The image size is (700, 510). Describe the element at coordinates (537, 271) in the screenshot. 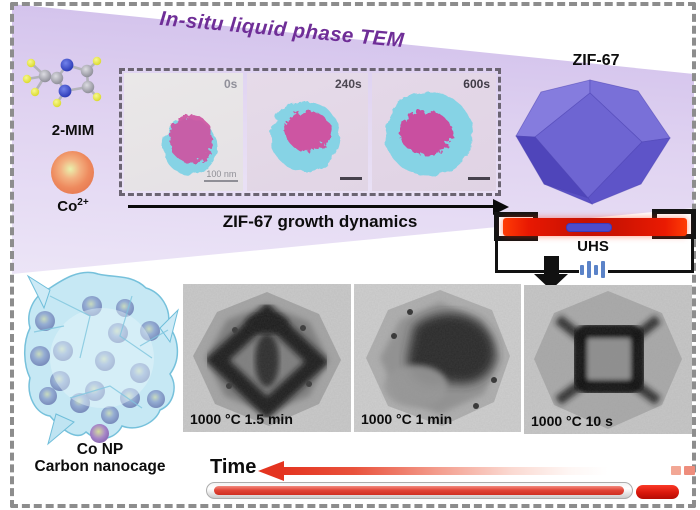

I see `circuit-wire-bottom-left` at that location.